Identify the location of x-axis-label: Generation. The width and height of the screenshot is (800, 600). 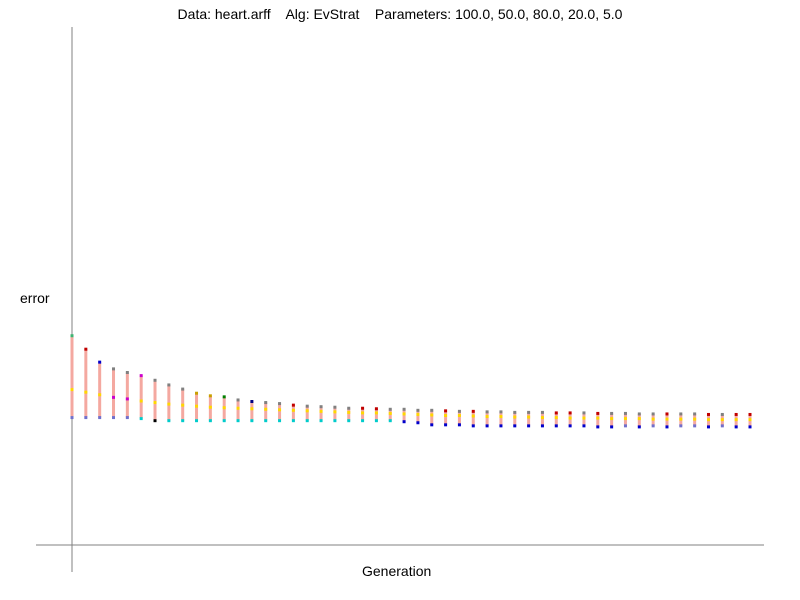
(397, 571).